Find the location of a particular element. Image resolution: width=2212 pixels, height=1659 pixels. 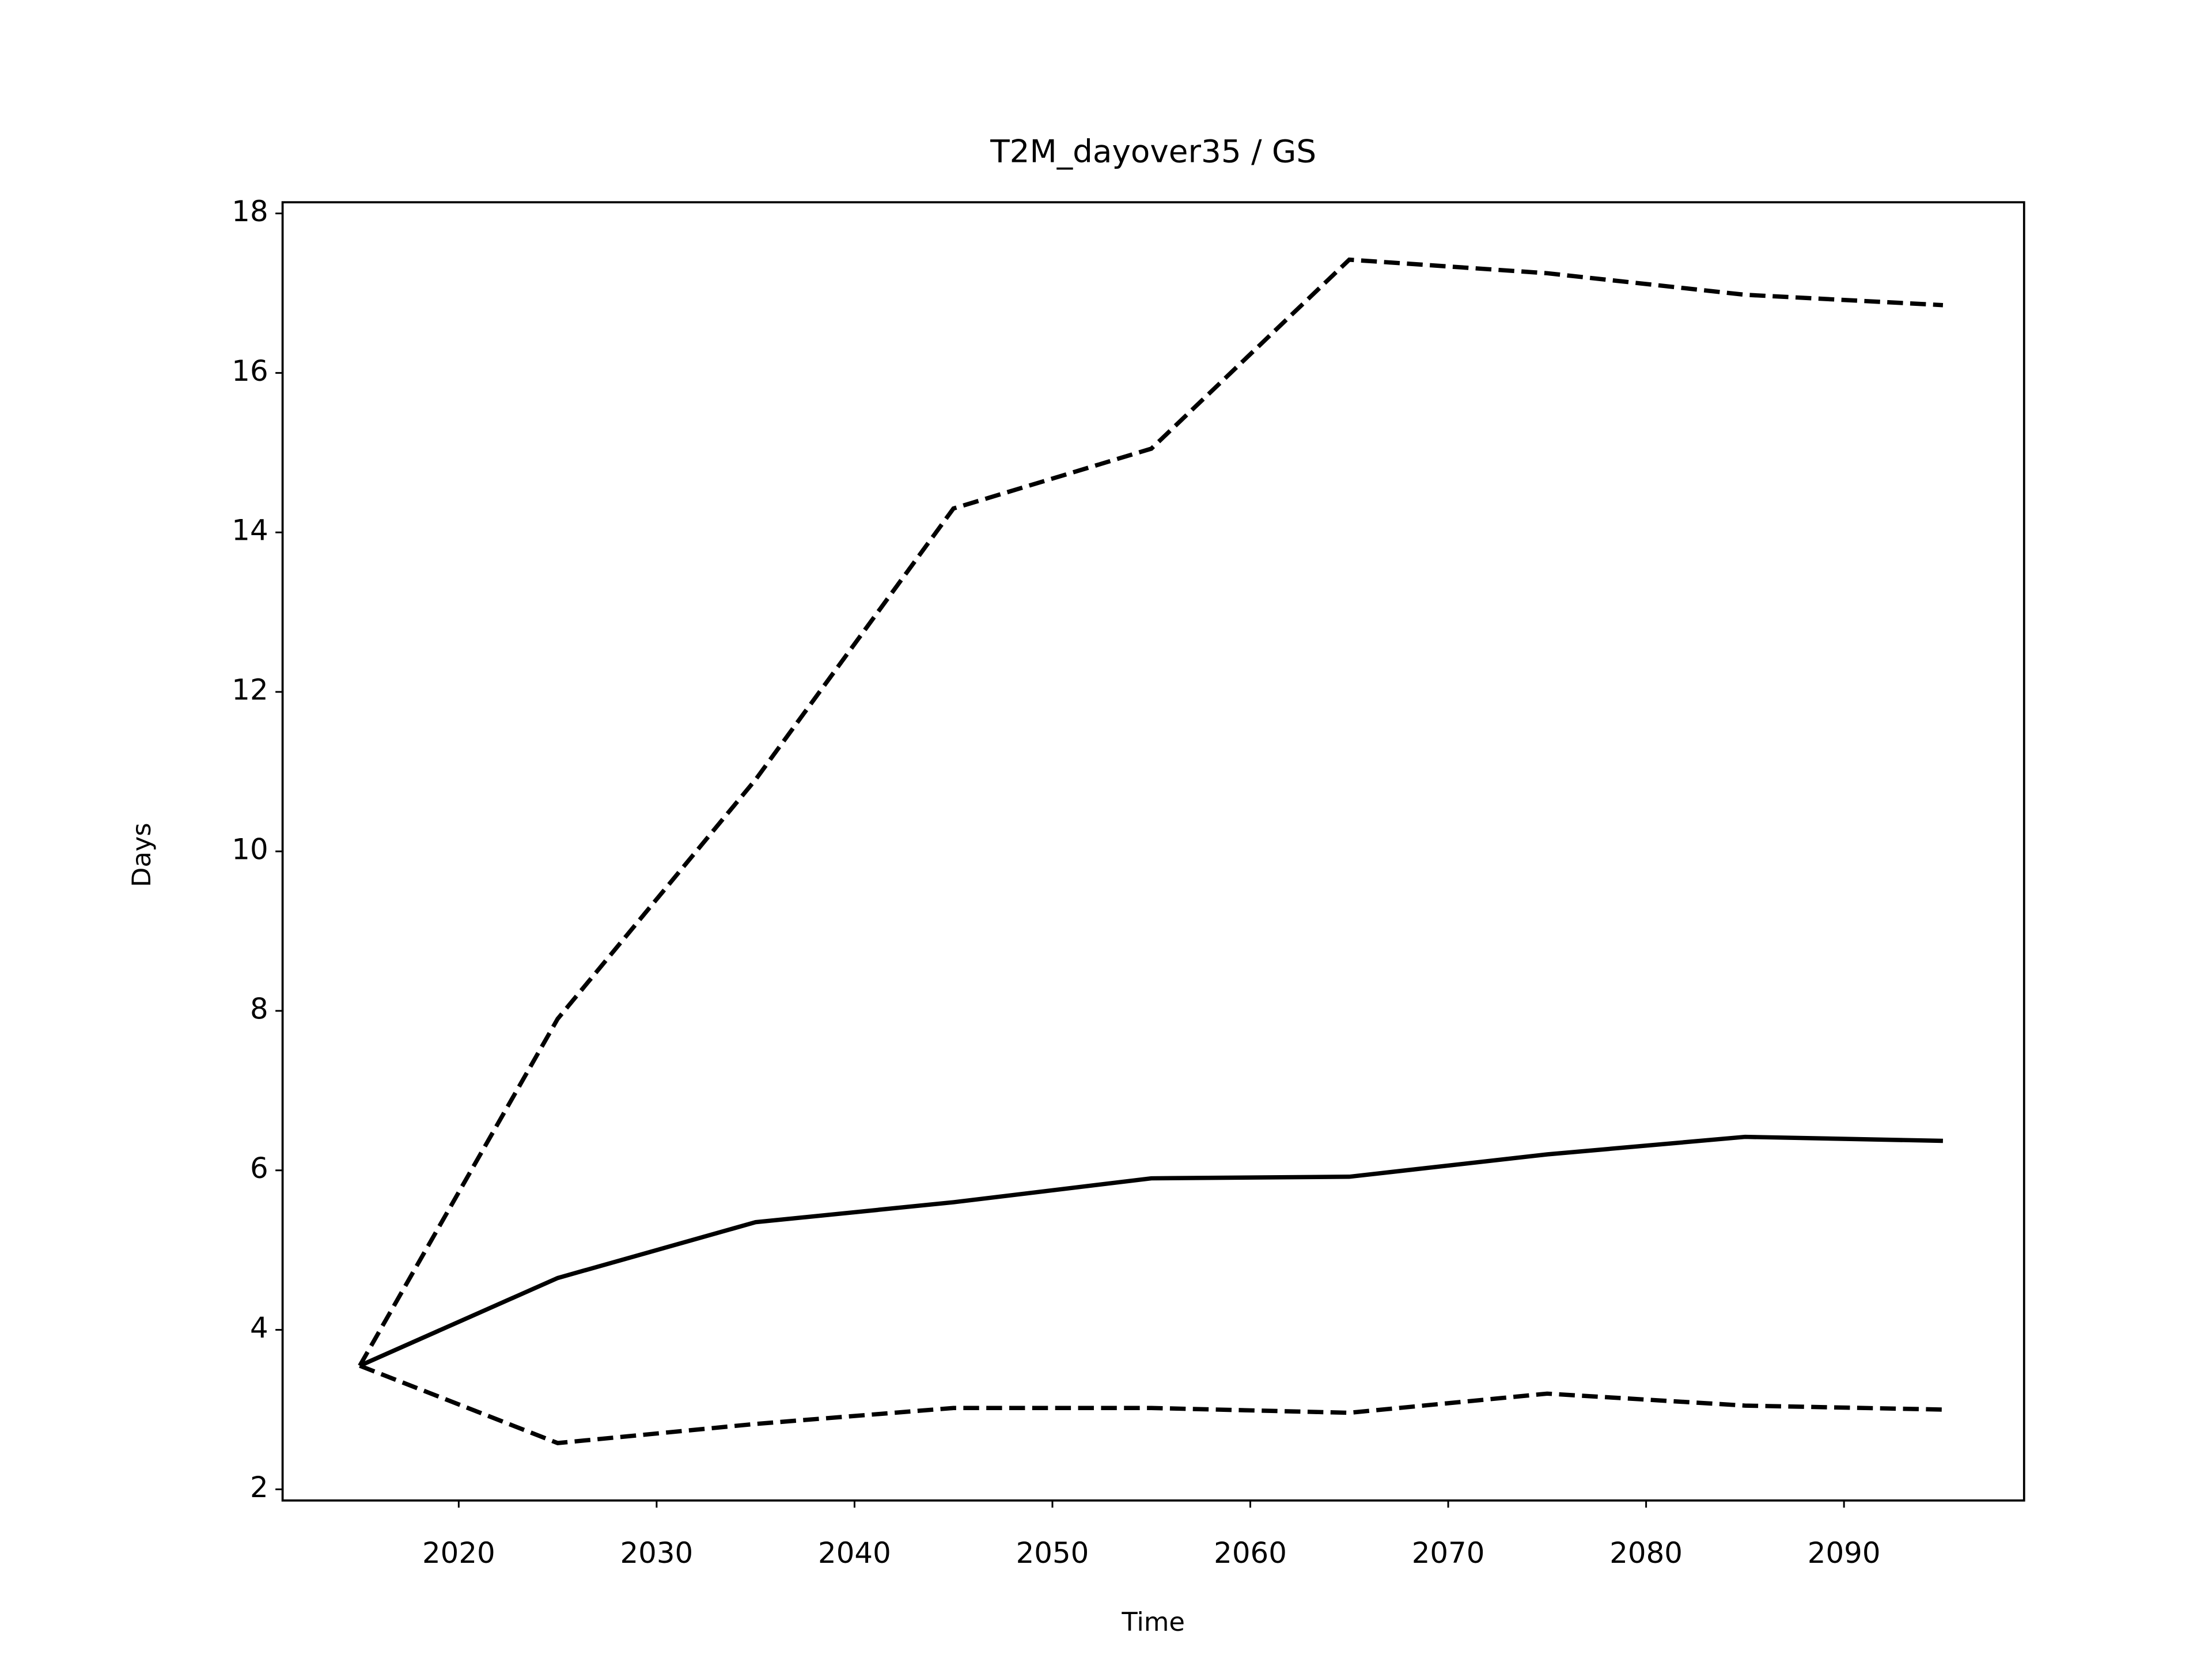

y-tick-label: 8 is located at coordinates (259, 1008).